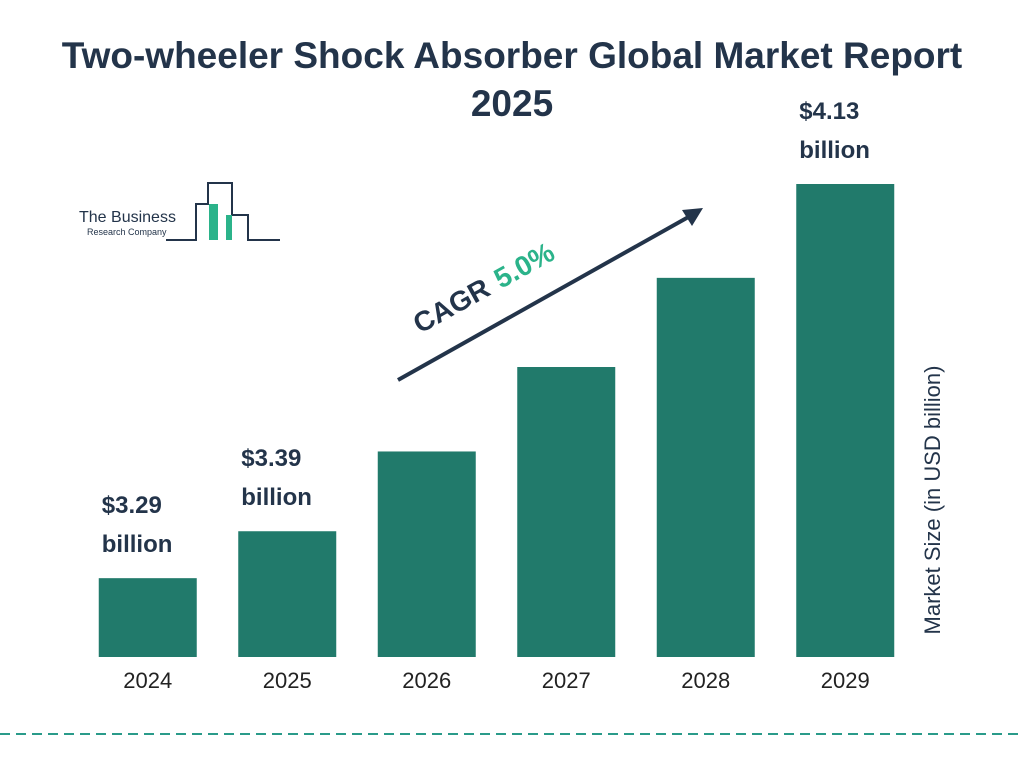 This screenshot has width=1024, height=768. What do you see at coordinates (932, 500) in the screenshot?
I see `y-axis-label: Market Size (in USD billion)` at bounding box center [932, 500].